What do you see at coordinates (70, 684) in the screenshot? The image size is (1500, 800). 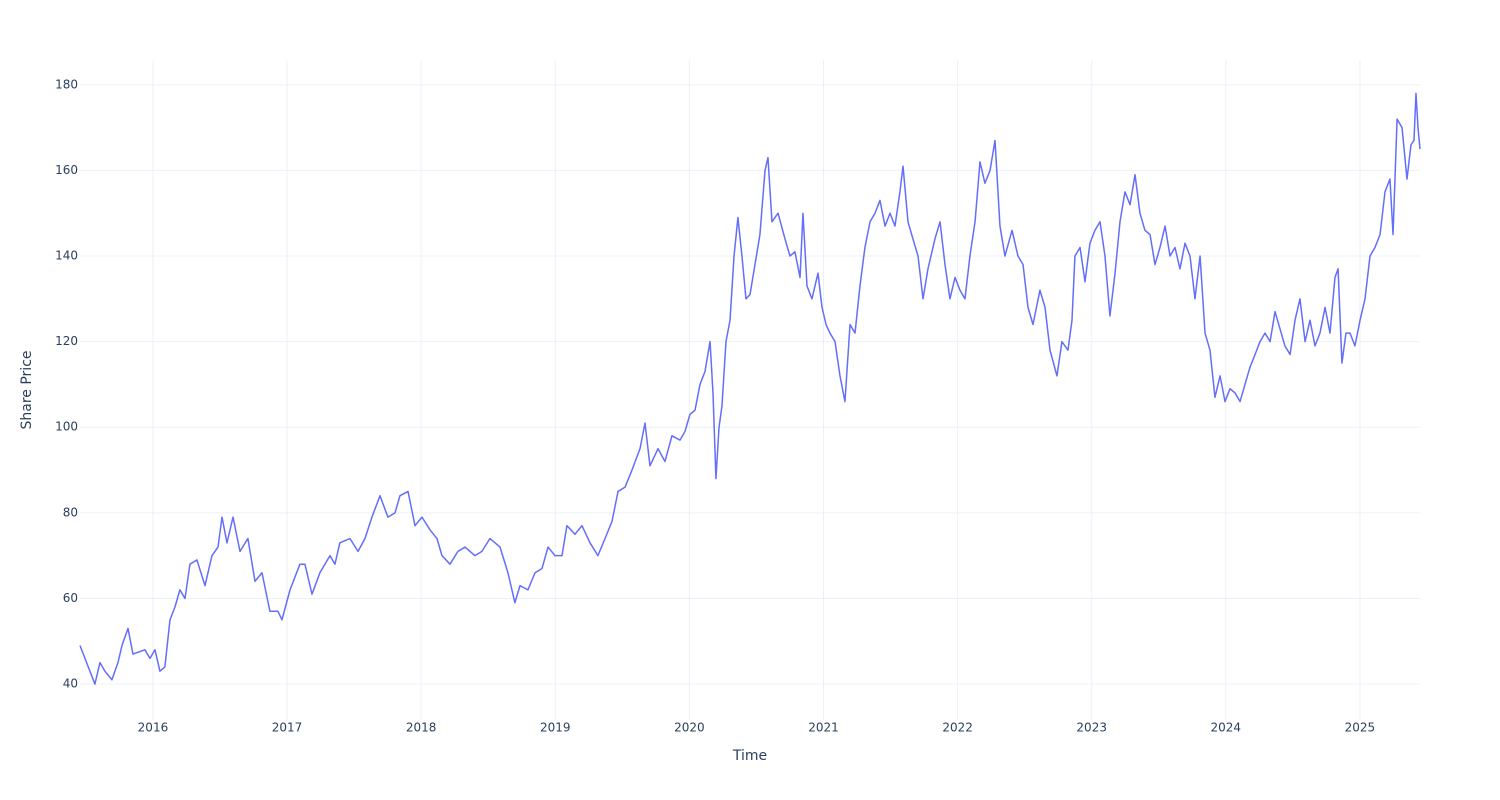 I see `y-tick-label: 40` at bounding box center [70, 684].